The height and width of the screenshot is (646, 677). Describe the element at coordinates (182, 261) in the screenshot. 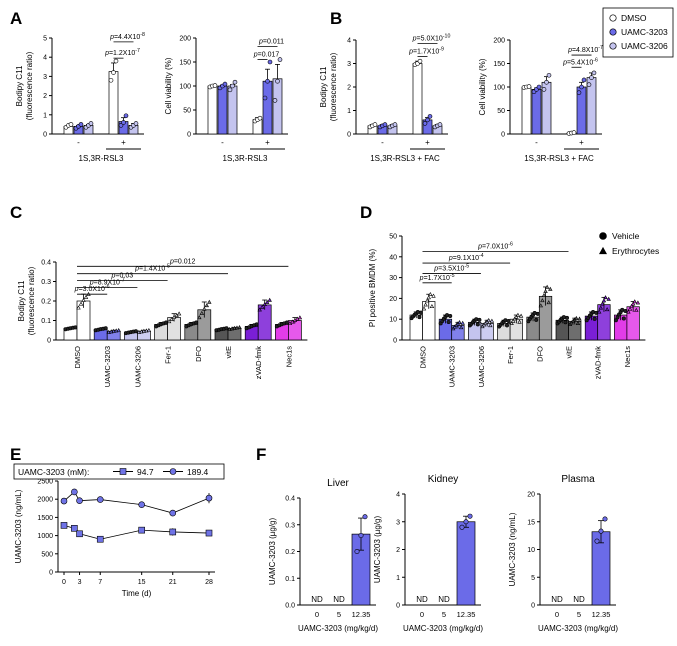

I see `p-value-label: p=0.012` at that location.